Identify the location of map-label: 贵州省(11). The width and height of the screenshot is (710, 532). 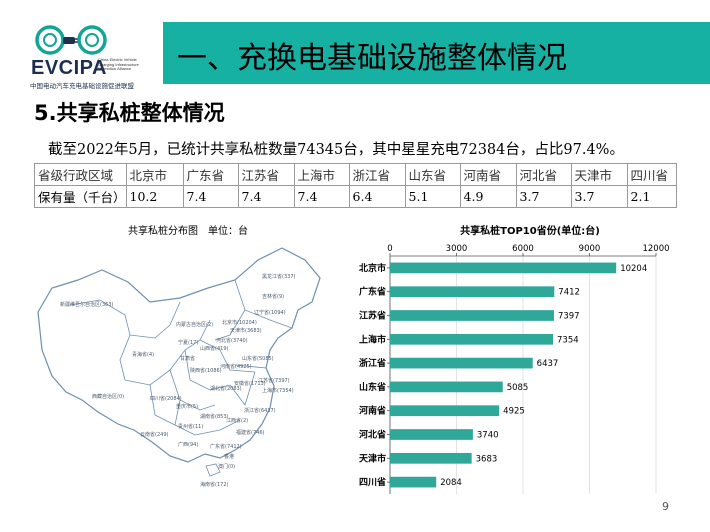
(190, 426).